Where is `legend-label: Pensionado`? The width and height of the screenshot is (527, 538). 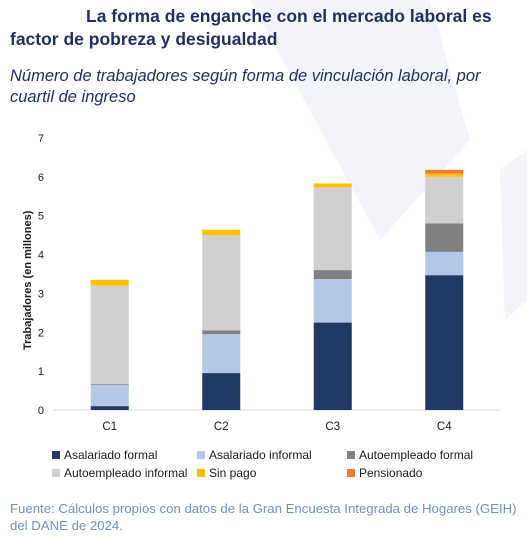 legend-label: Pensionado is located at coordinates (391, 473).